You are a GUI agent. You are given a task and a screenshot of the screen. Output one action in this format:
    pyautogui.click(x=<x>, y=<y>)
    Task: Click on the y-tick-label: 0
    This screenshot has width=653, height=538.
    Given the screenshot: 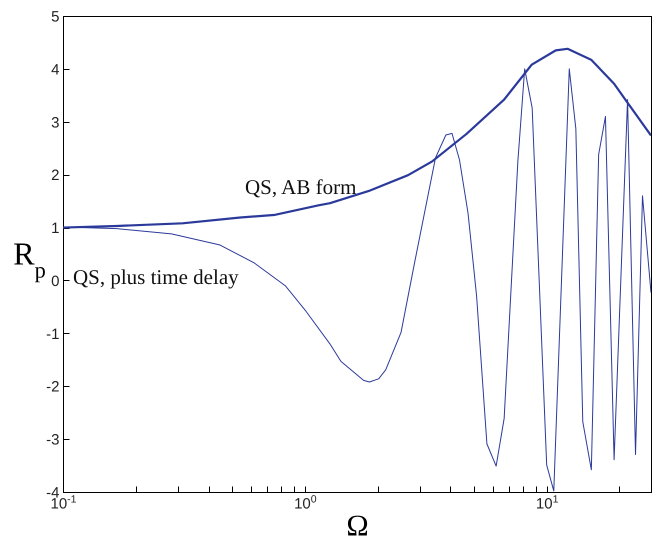 What is the action you would take?
    pyautogui.click(x=55, y=281)
    